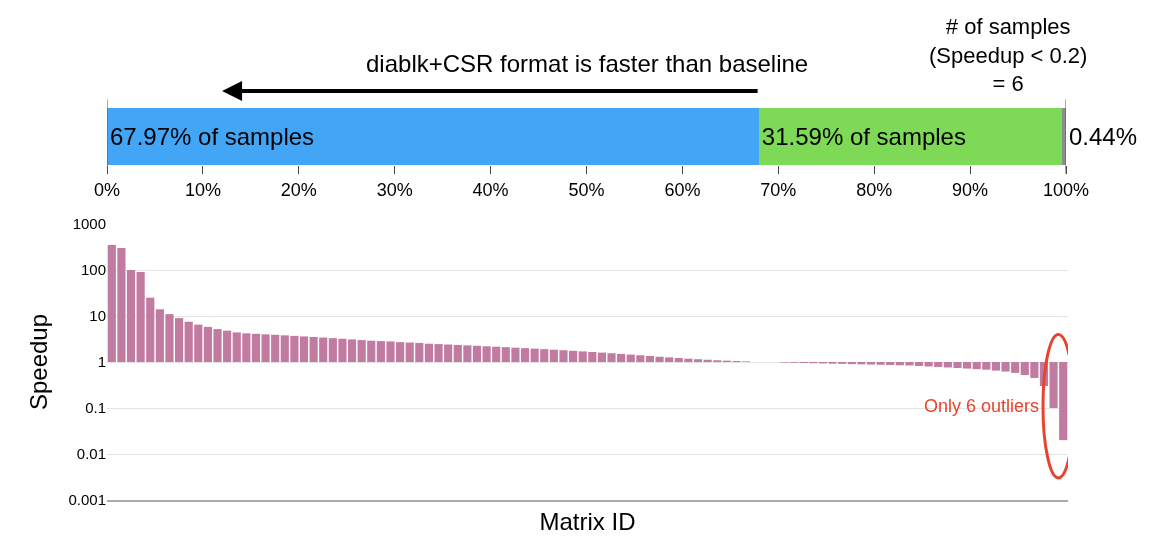 The width and height of the screenshot is (1161, 542). Describe the element at coordinates (38, 362) in the screenshot. I see `y-axis-title: Speedup` at that location.